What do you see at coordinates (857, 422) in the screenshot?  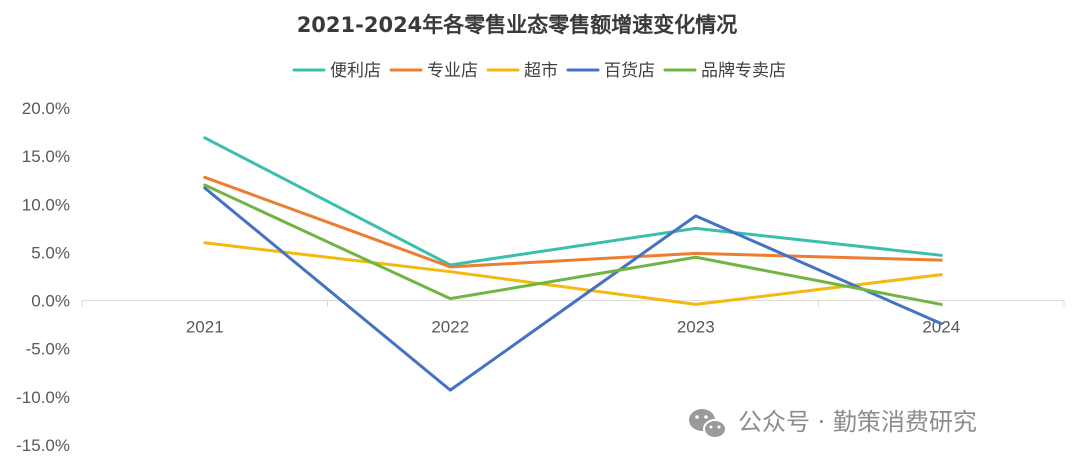 I see `watermark-text: 公众号 · 勤策消费研究` at bounding box center [857, 422].